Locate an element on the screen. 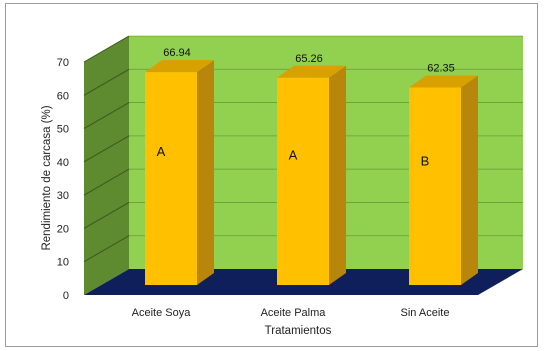 Image resolution: width=544 pixels, height=351 pixels. y-tick-label: 40 is located at coordinates (63, 163).